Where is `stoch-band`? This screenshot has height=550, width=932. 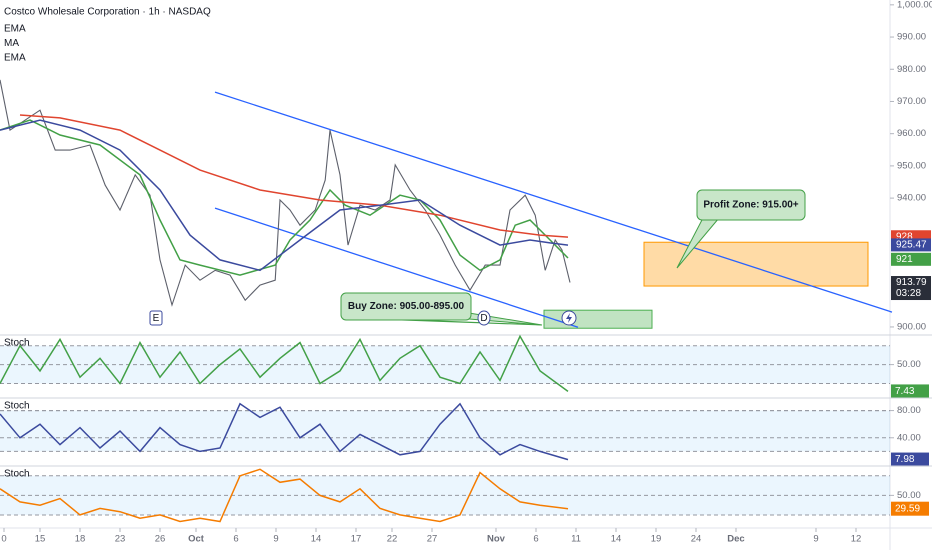 stoch-band is located at coordinates (445, 431).